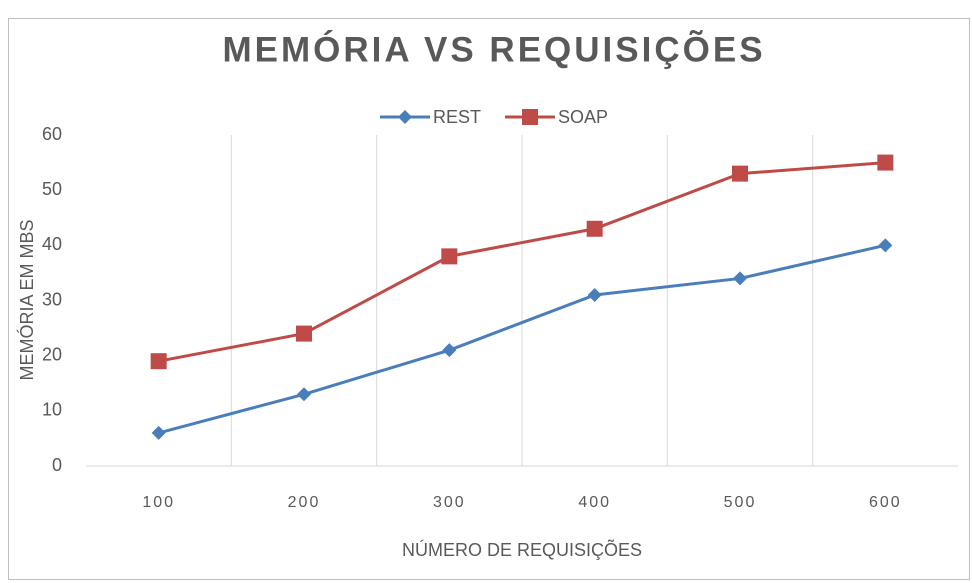 The height and width of the screenshot is (583, 972). I want to click on legend-label: REST, so click(457, 117).